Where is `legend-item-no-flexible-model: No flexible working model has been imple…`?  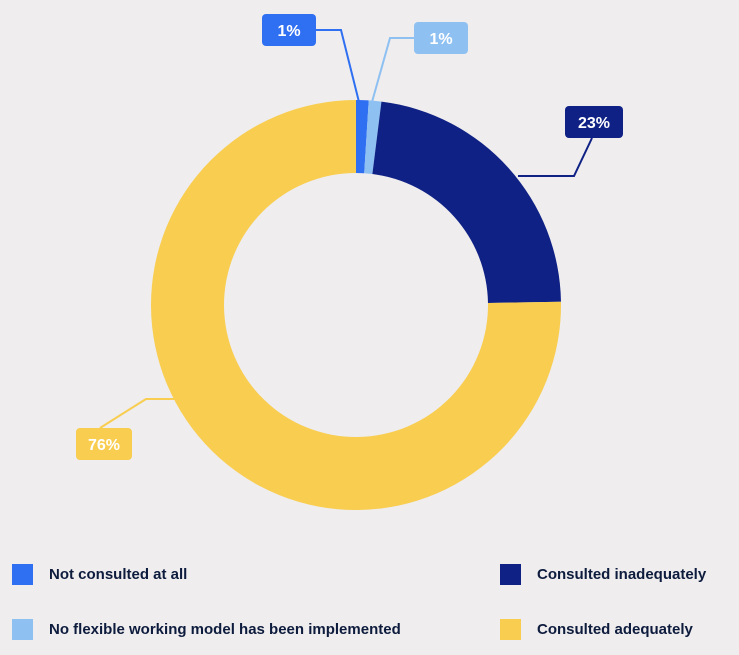
legend-item-no-flexible-model: No flexible working model has been imple… is located at coordinates (206, 629).